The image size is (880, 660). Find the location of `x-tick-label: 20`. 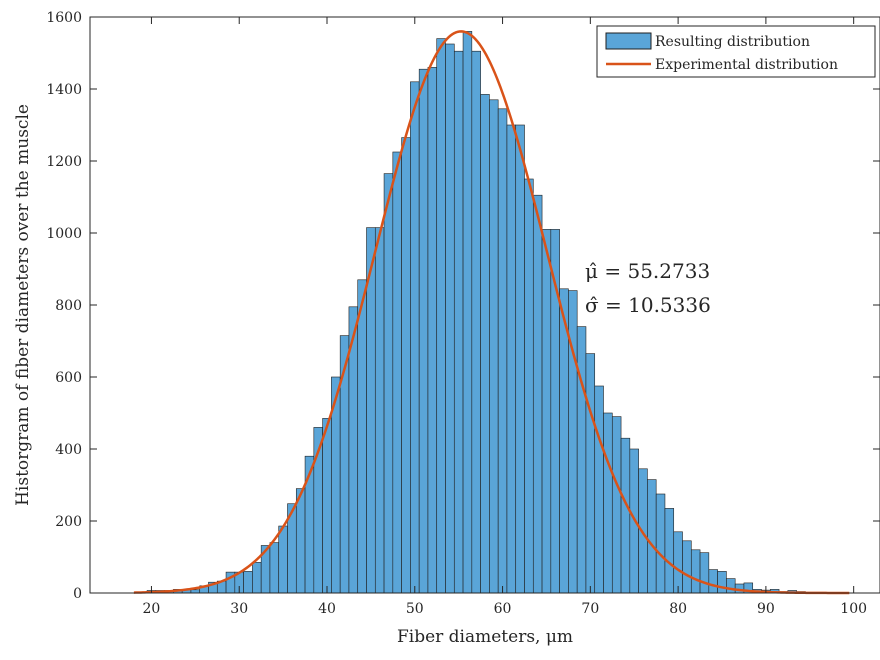

x-tick-label: 20 is located at coordinates (152, 609).